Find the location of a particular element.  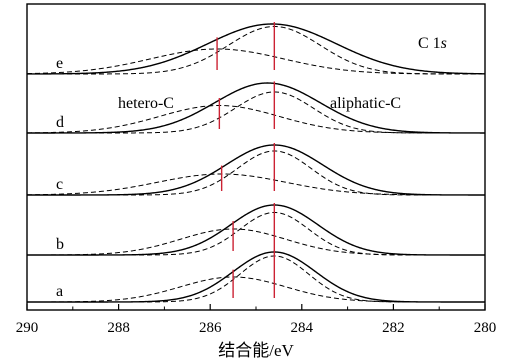

spectrum-e: e is located at coordinates (256, 48).